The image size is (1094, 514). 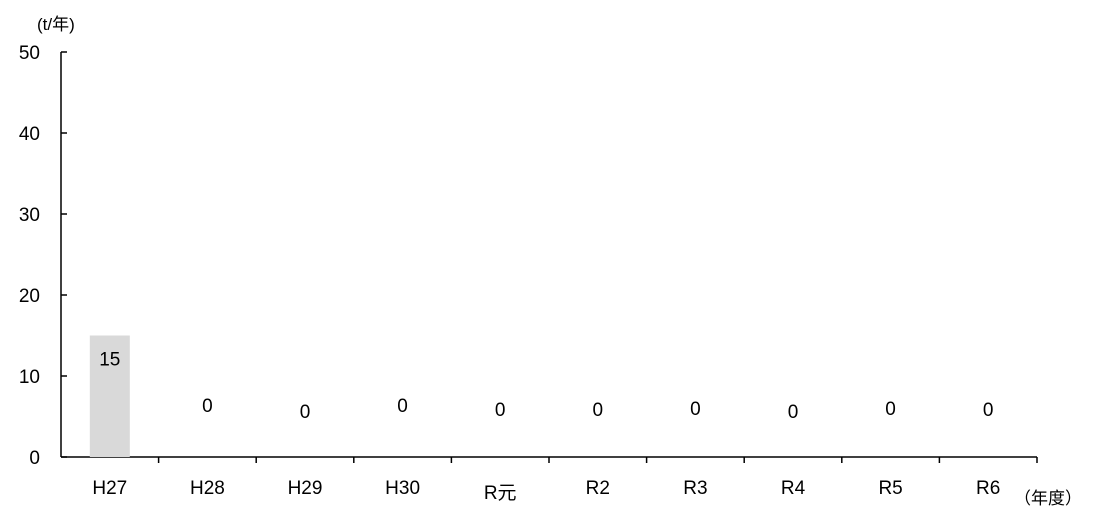 What do you see at coordinates (29, 377) in the screenshot?
I see `y-tick-label: 10` at bounding box center [29, 377].